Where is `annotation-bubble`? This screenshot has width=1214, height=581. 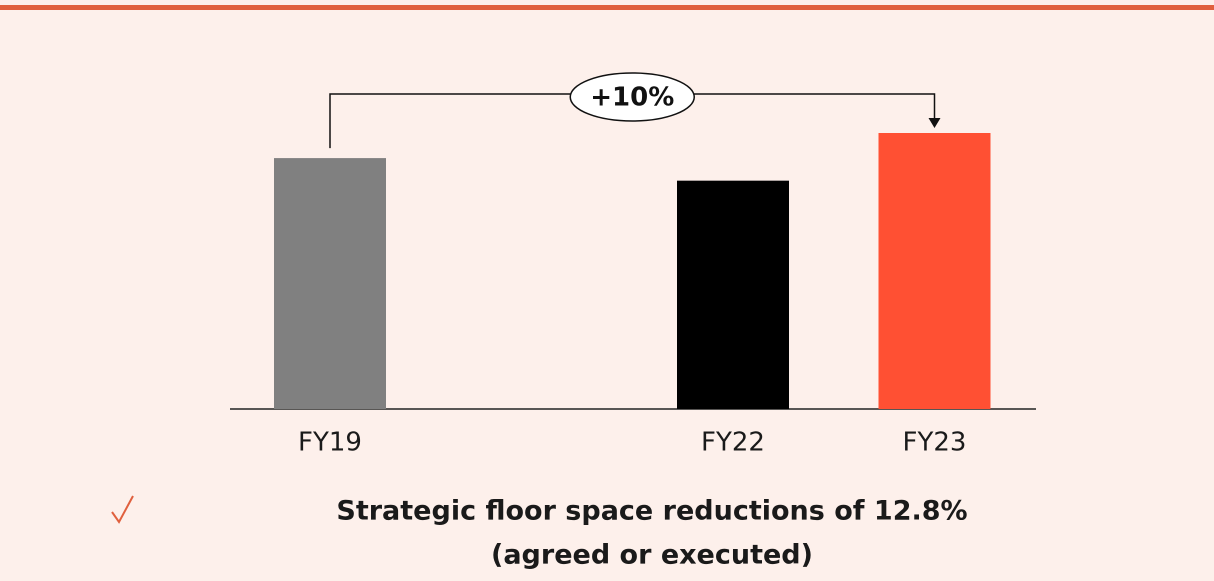 annotation-bubble is located at coordinates (632, 97).